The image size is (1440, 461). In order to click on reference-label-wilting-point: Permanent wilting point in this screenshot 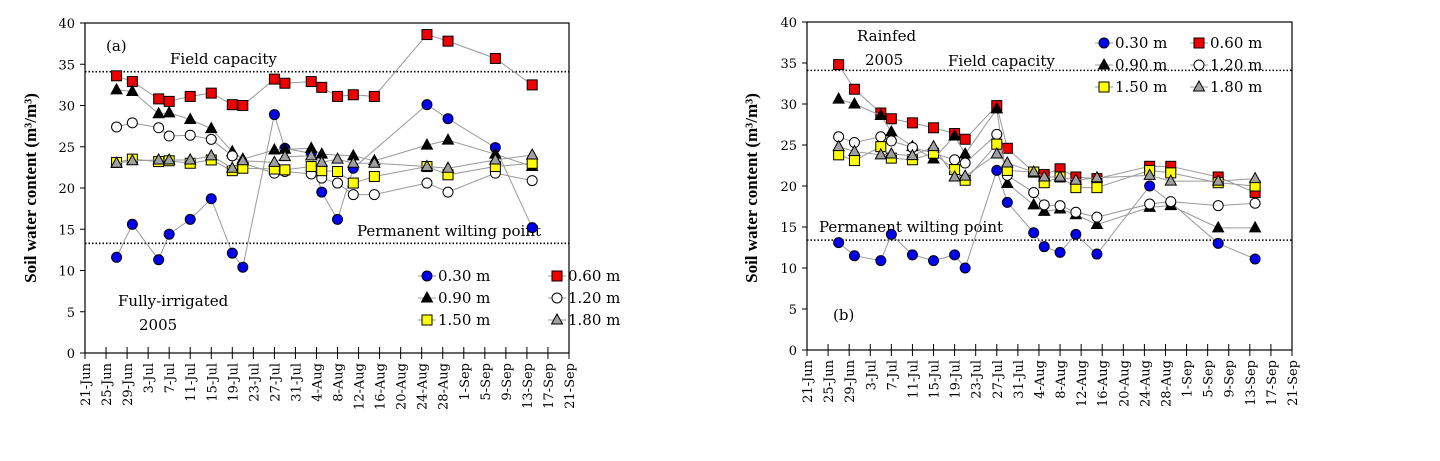, I will do `click(911, 227)`.